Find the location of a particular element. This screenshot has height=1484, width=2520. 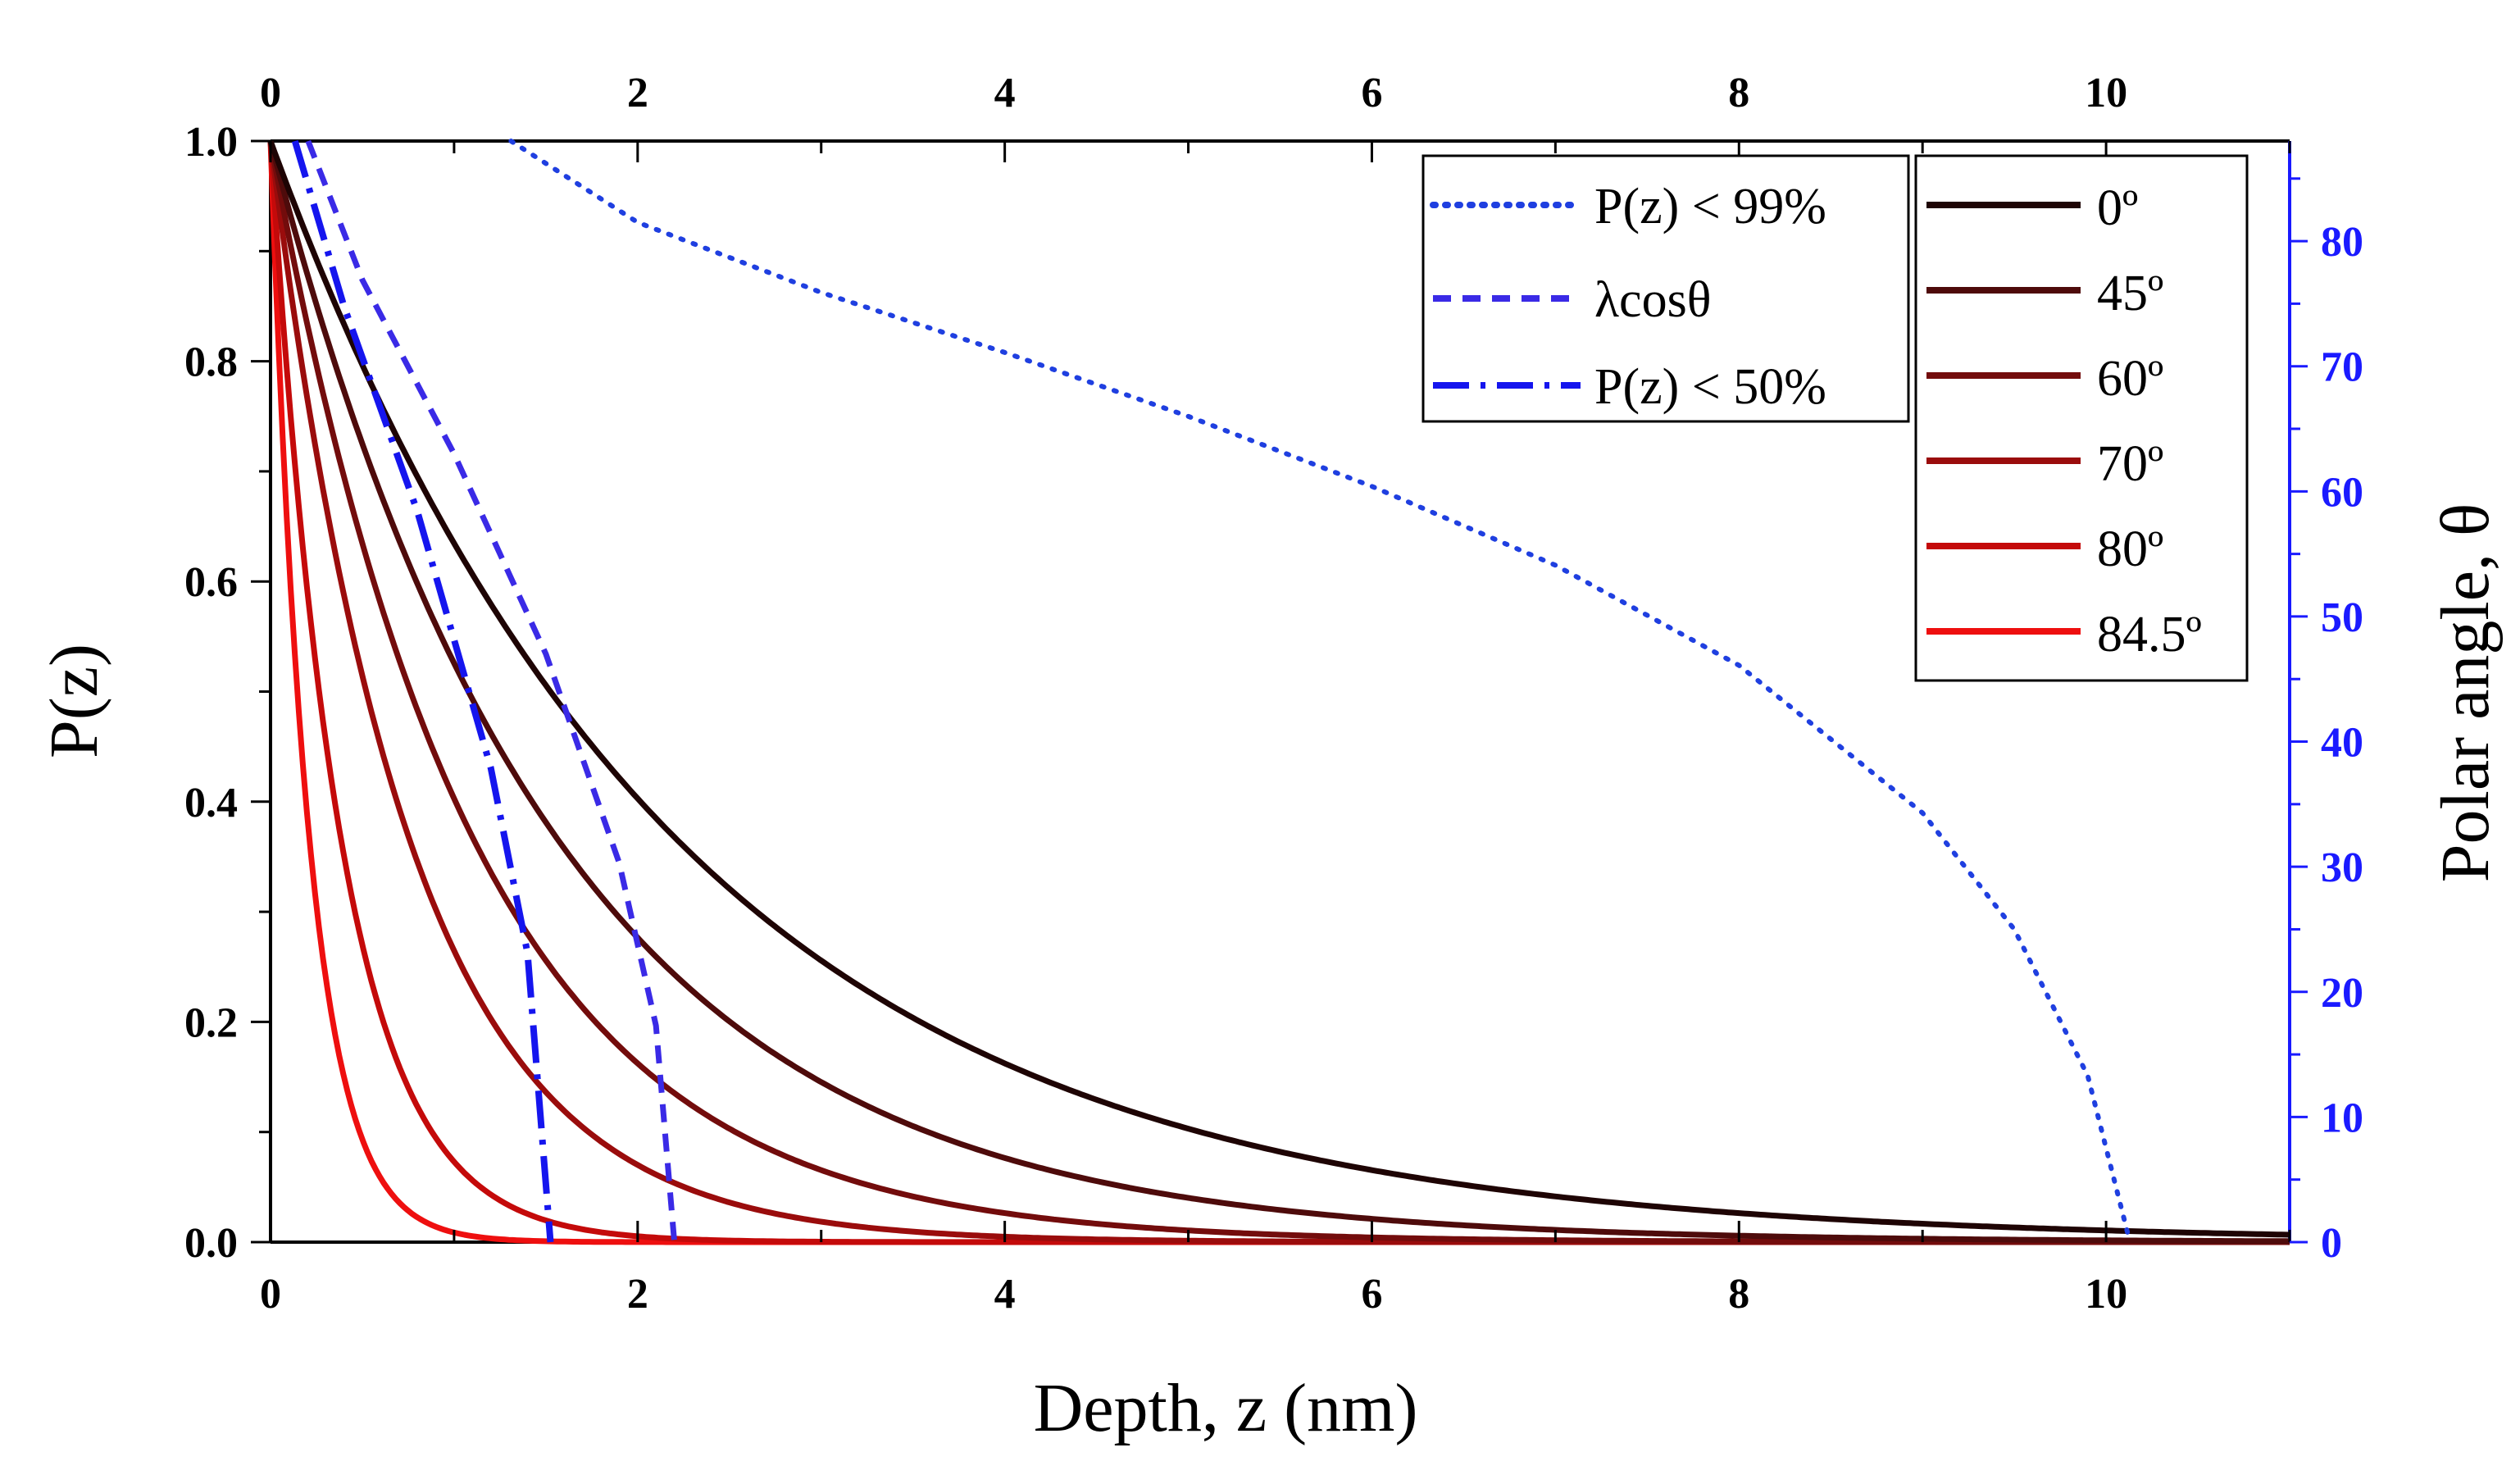

y-tick-label: 1.0 is located at coordinates (211, 142).